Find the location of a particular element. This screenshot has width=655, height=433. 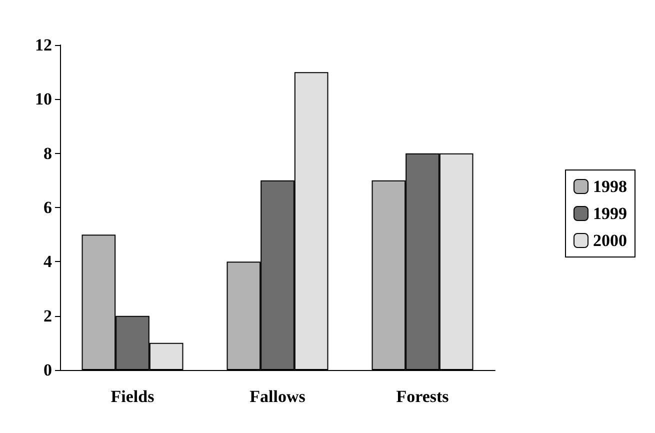

y-tick-label: 12 is located at coordinates (43, 45).